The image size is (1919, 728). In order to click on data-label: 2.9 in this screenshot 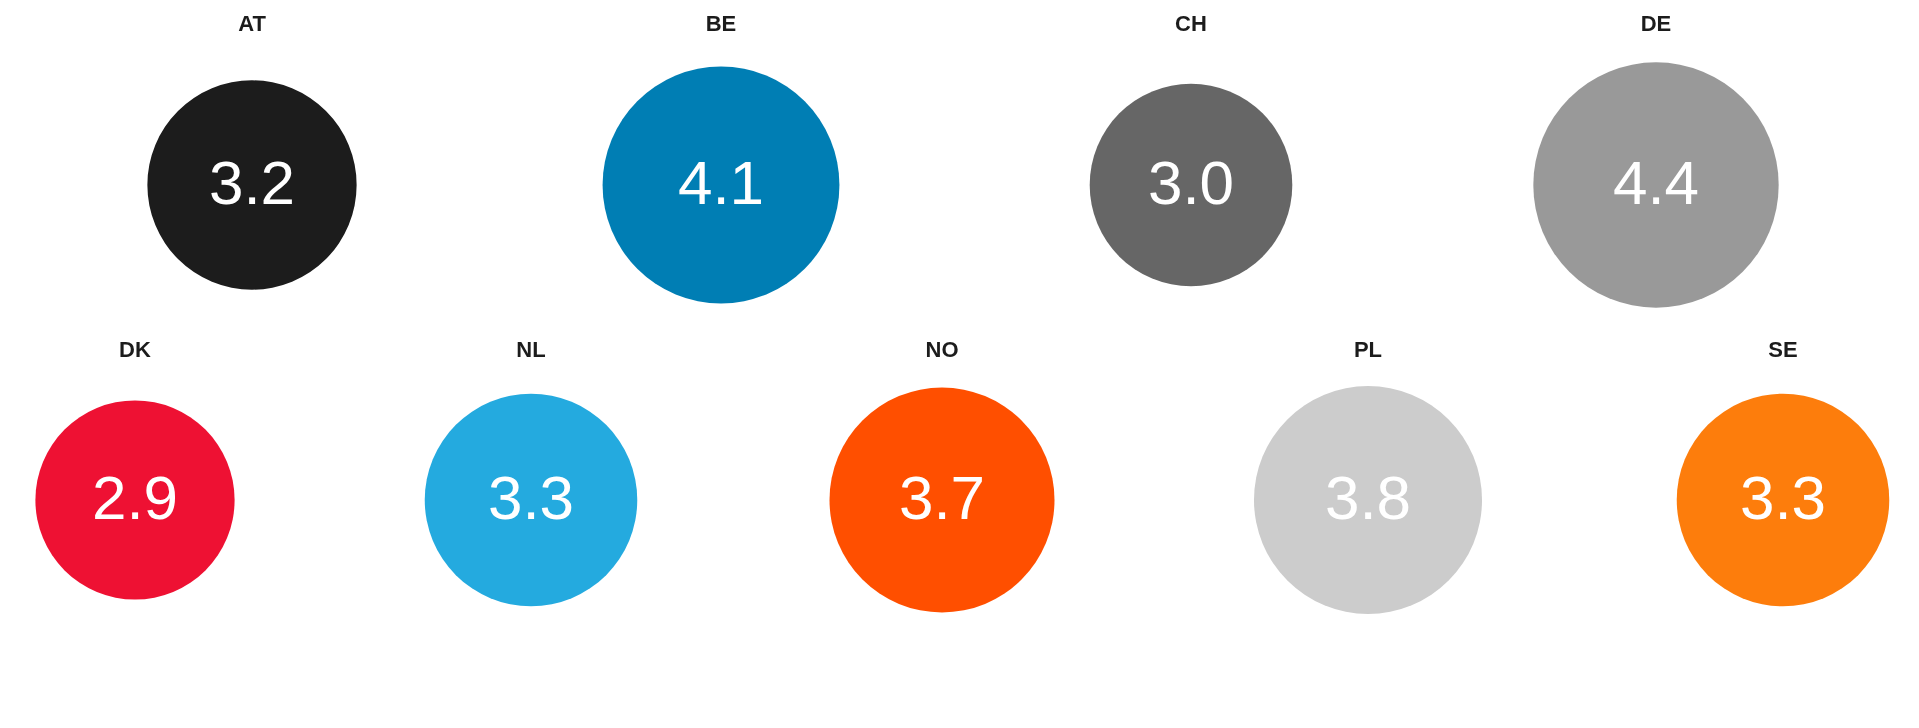, I will do `click(135, 497)`.